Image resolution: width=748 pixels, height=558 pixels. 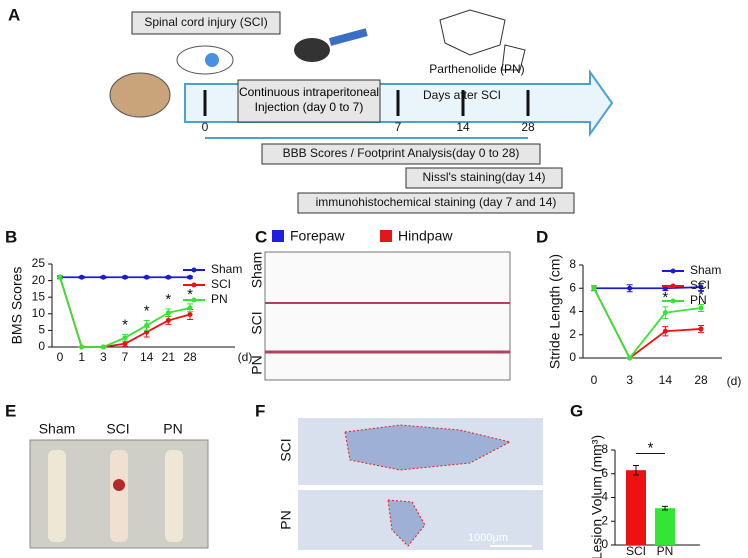 I want to click on x-tick-label: 14, so click(x=147, y=357).